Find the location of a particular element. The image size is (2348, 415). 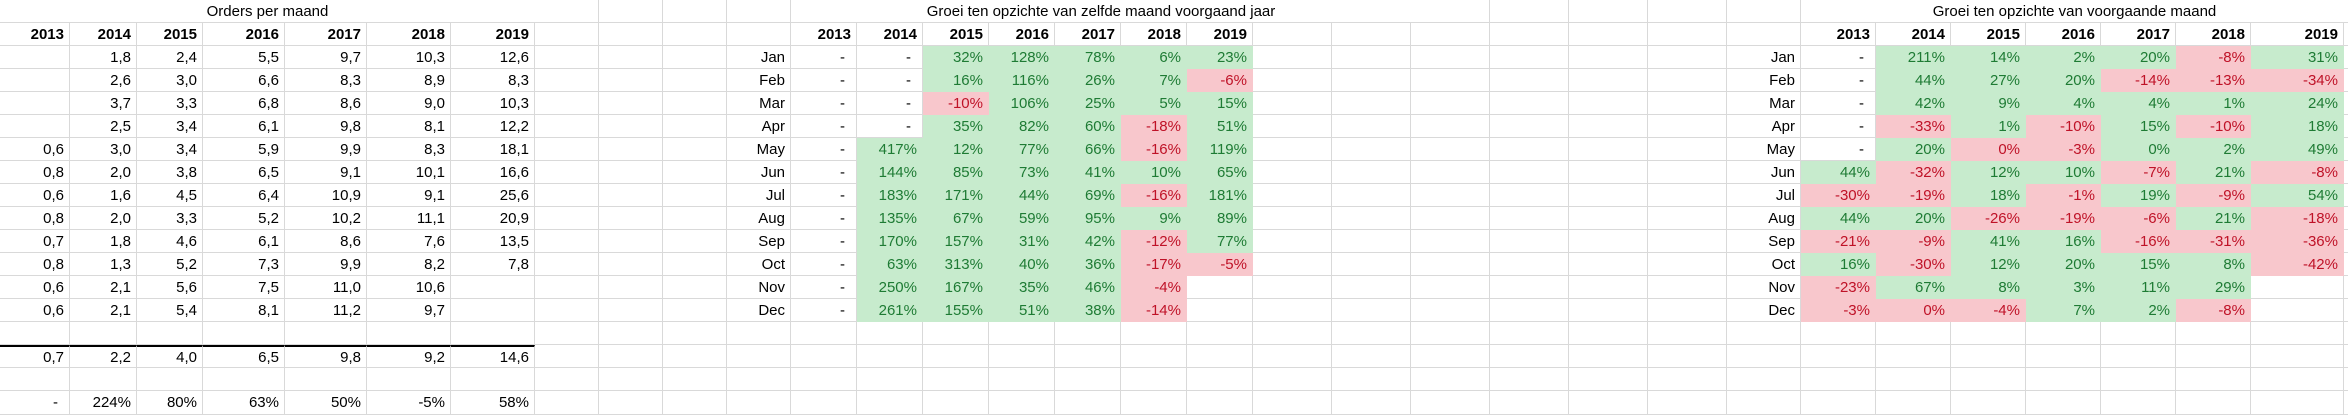

cell-orders-2013-Jun: 0,8 is located at coordinates (35, 172).